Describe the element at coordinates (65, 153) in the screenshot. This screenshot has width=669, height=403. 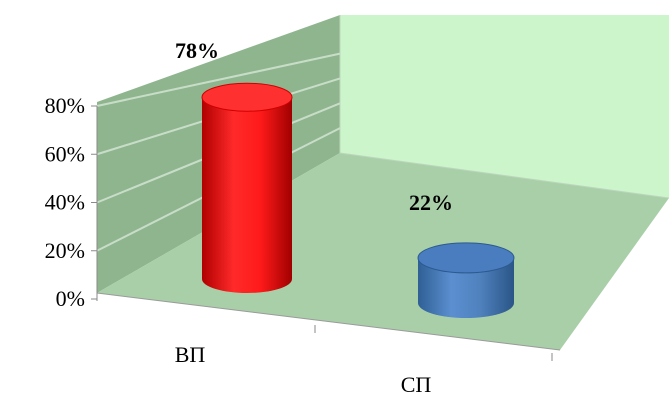
I see `y-tick-label: 60%` at that location.